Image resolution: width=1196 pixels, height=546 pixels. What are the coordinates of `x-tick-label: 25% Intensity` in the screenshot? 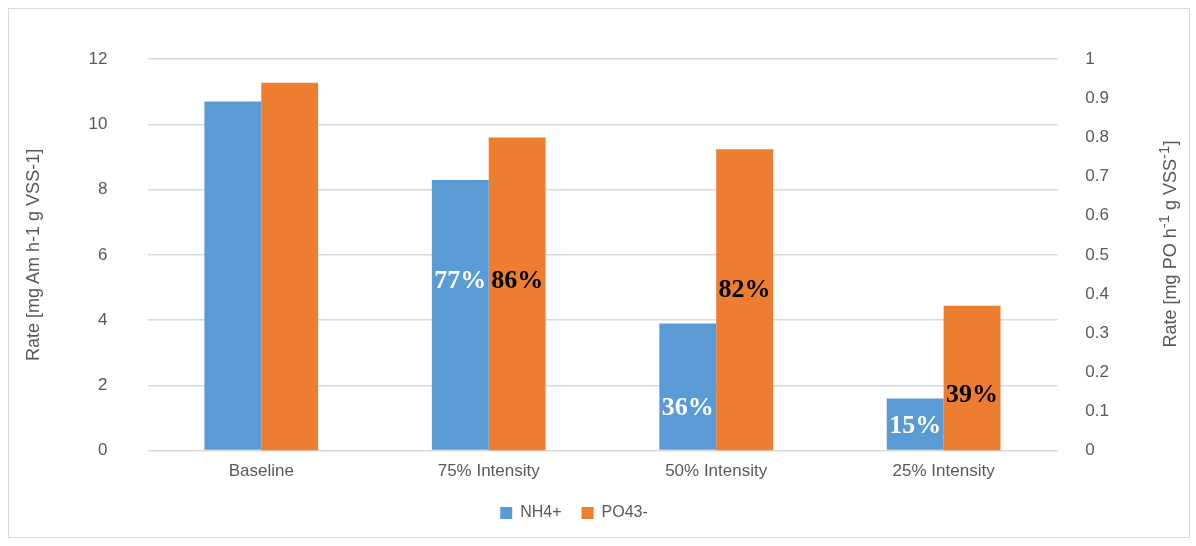 It's located at (944, 471).